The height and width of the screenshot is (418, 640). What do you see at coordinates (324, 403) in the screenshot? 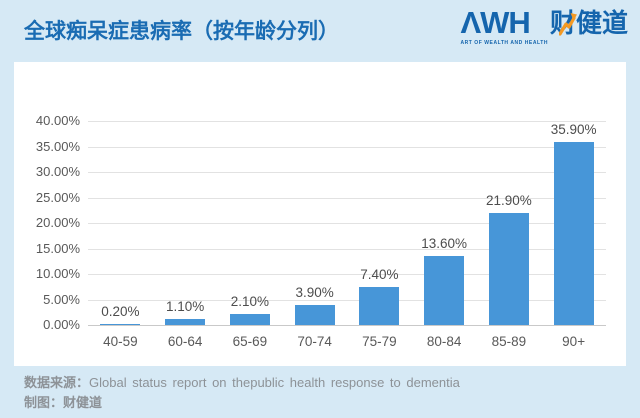
I see `credit-line: 制图：财健道` at bounding box center [324, 403].